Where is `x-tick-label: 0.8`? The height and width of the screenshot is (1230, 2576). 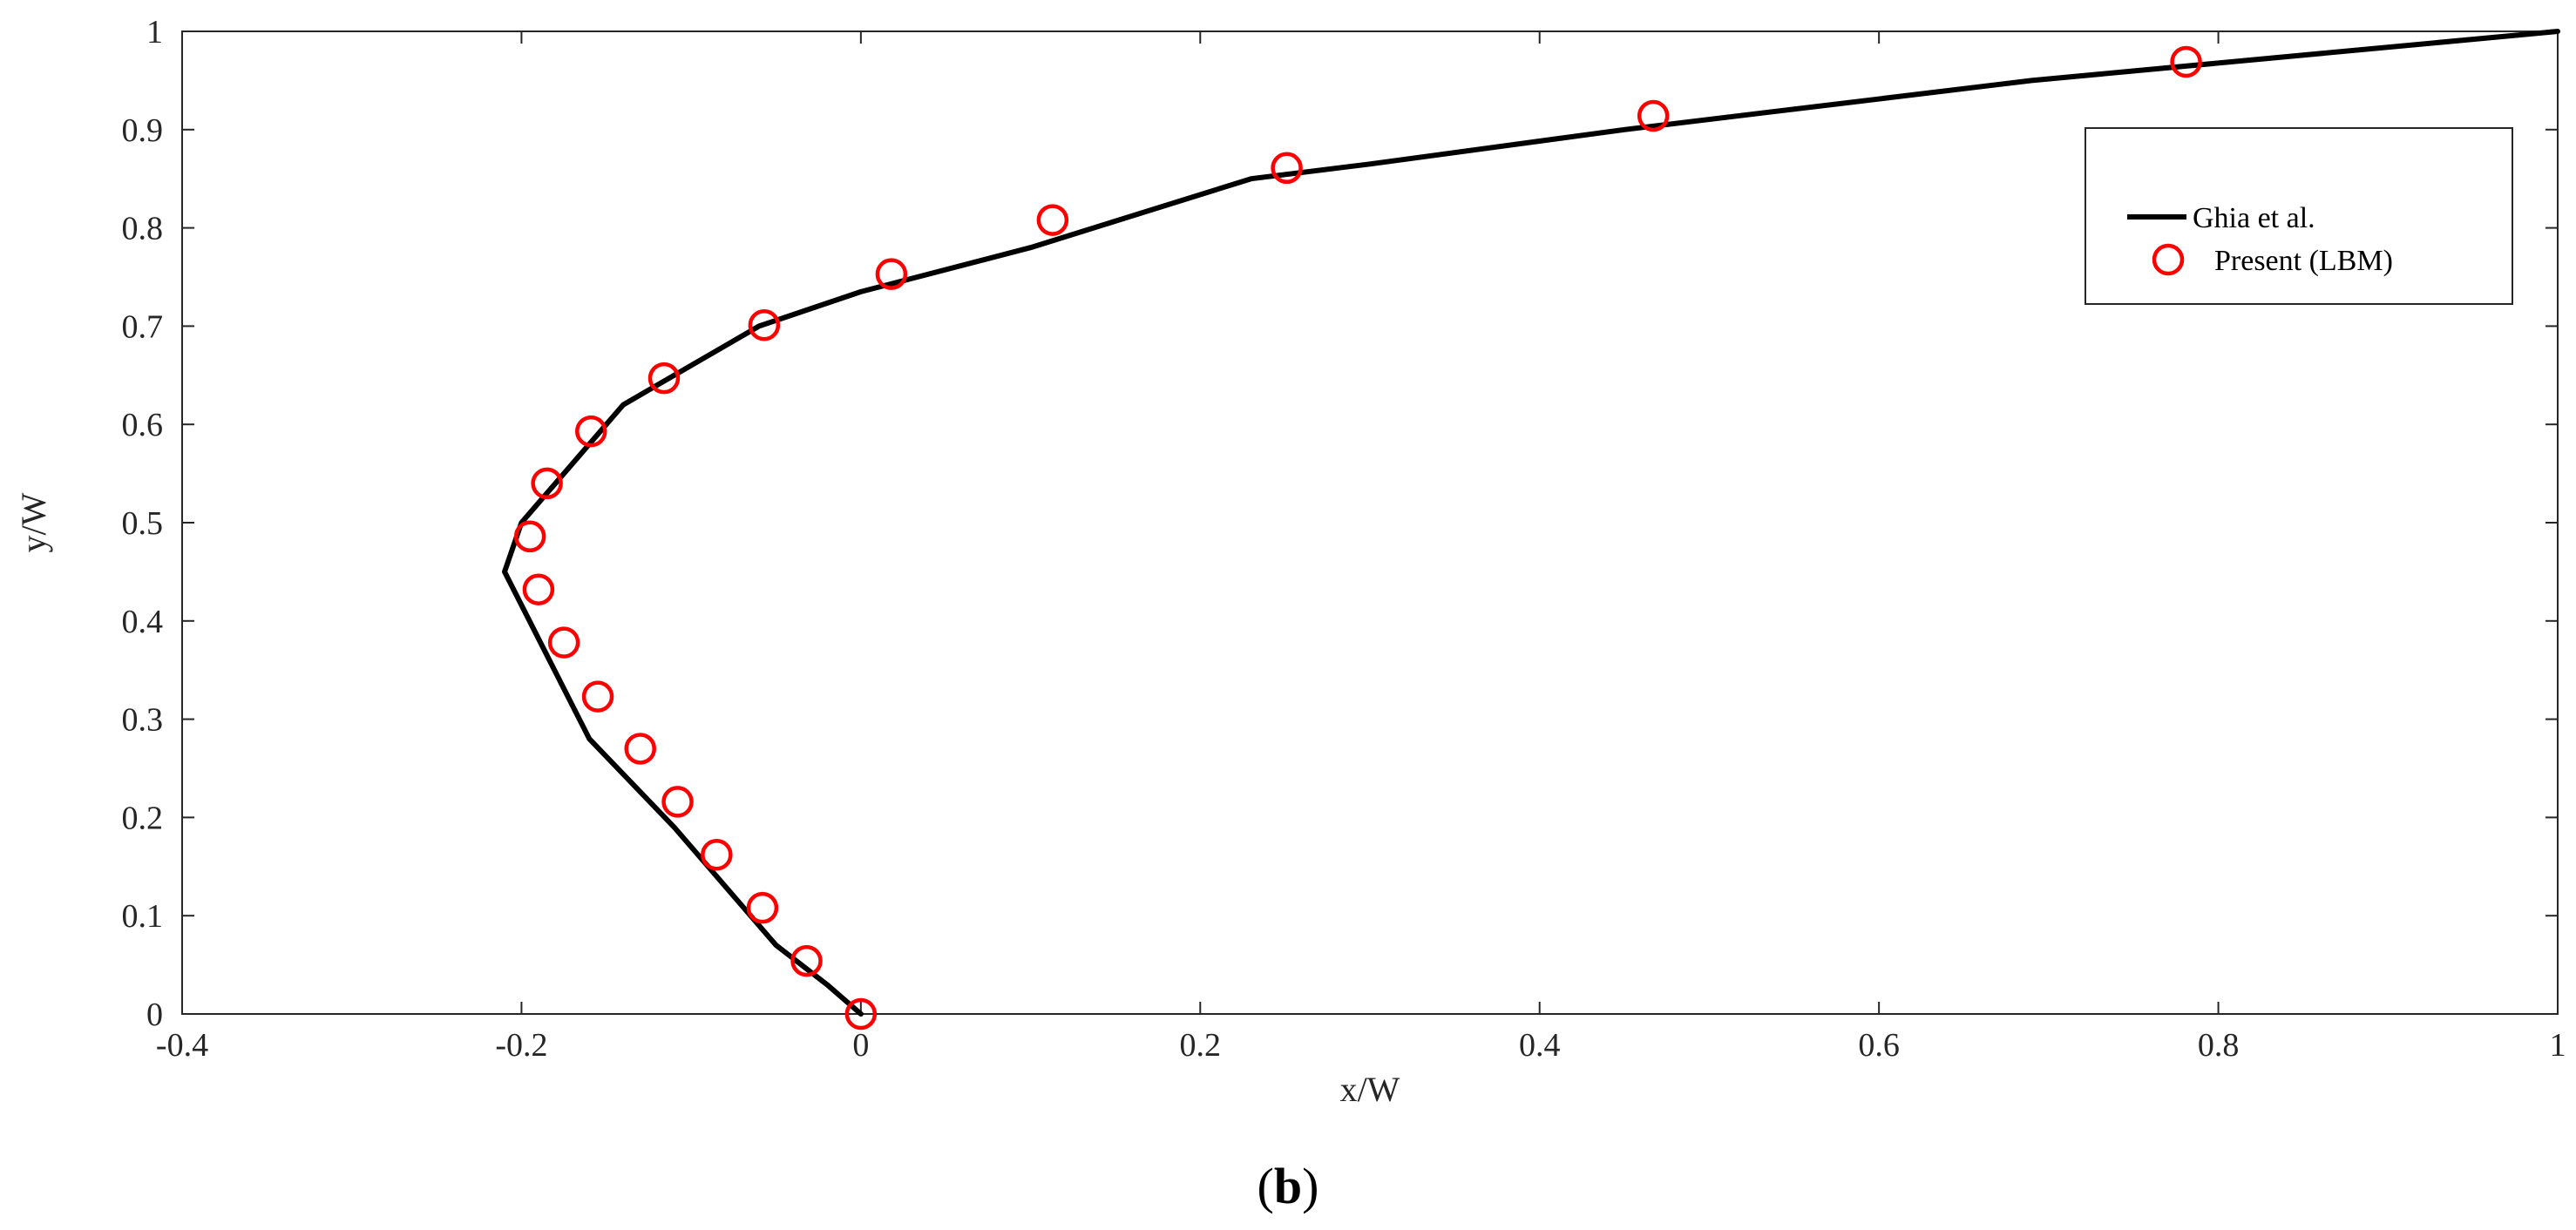 x-tick-label: 0.8 is located at coordinates (2219, 1045).